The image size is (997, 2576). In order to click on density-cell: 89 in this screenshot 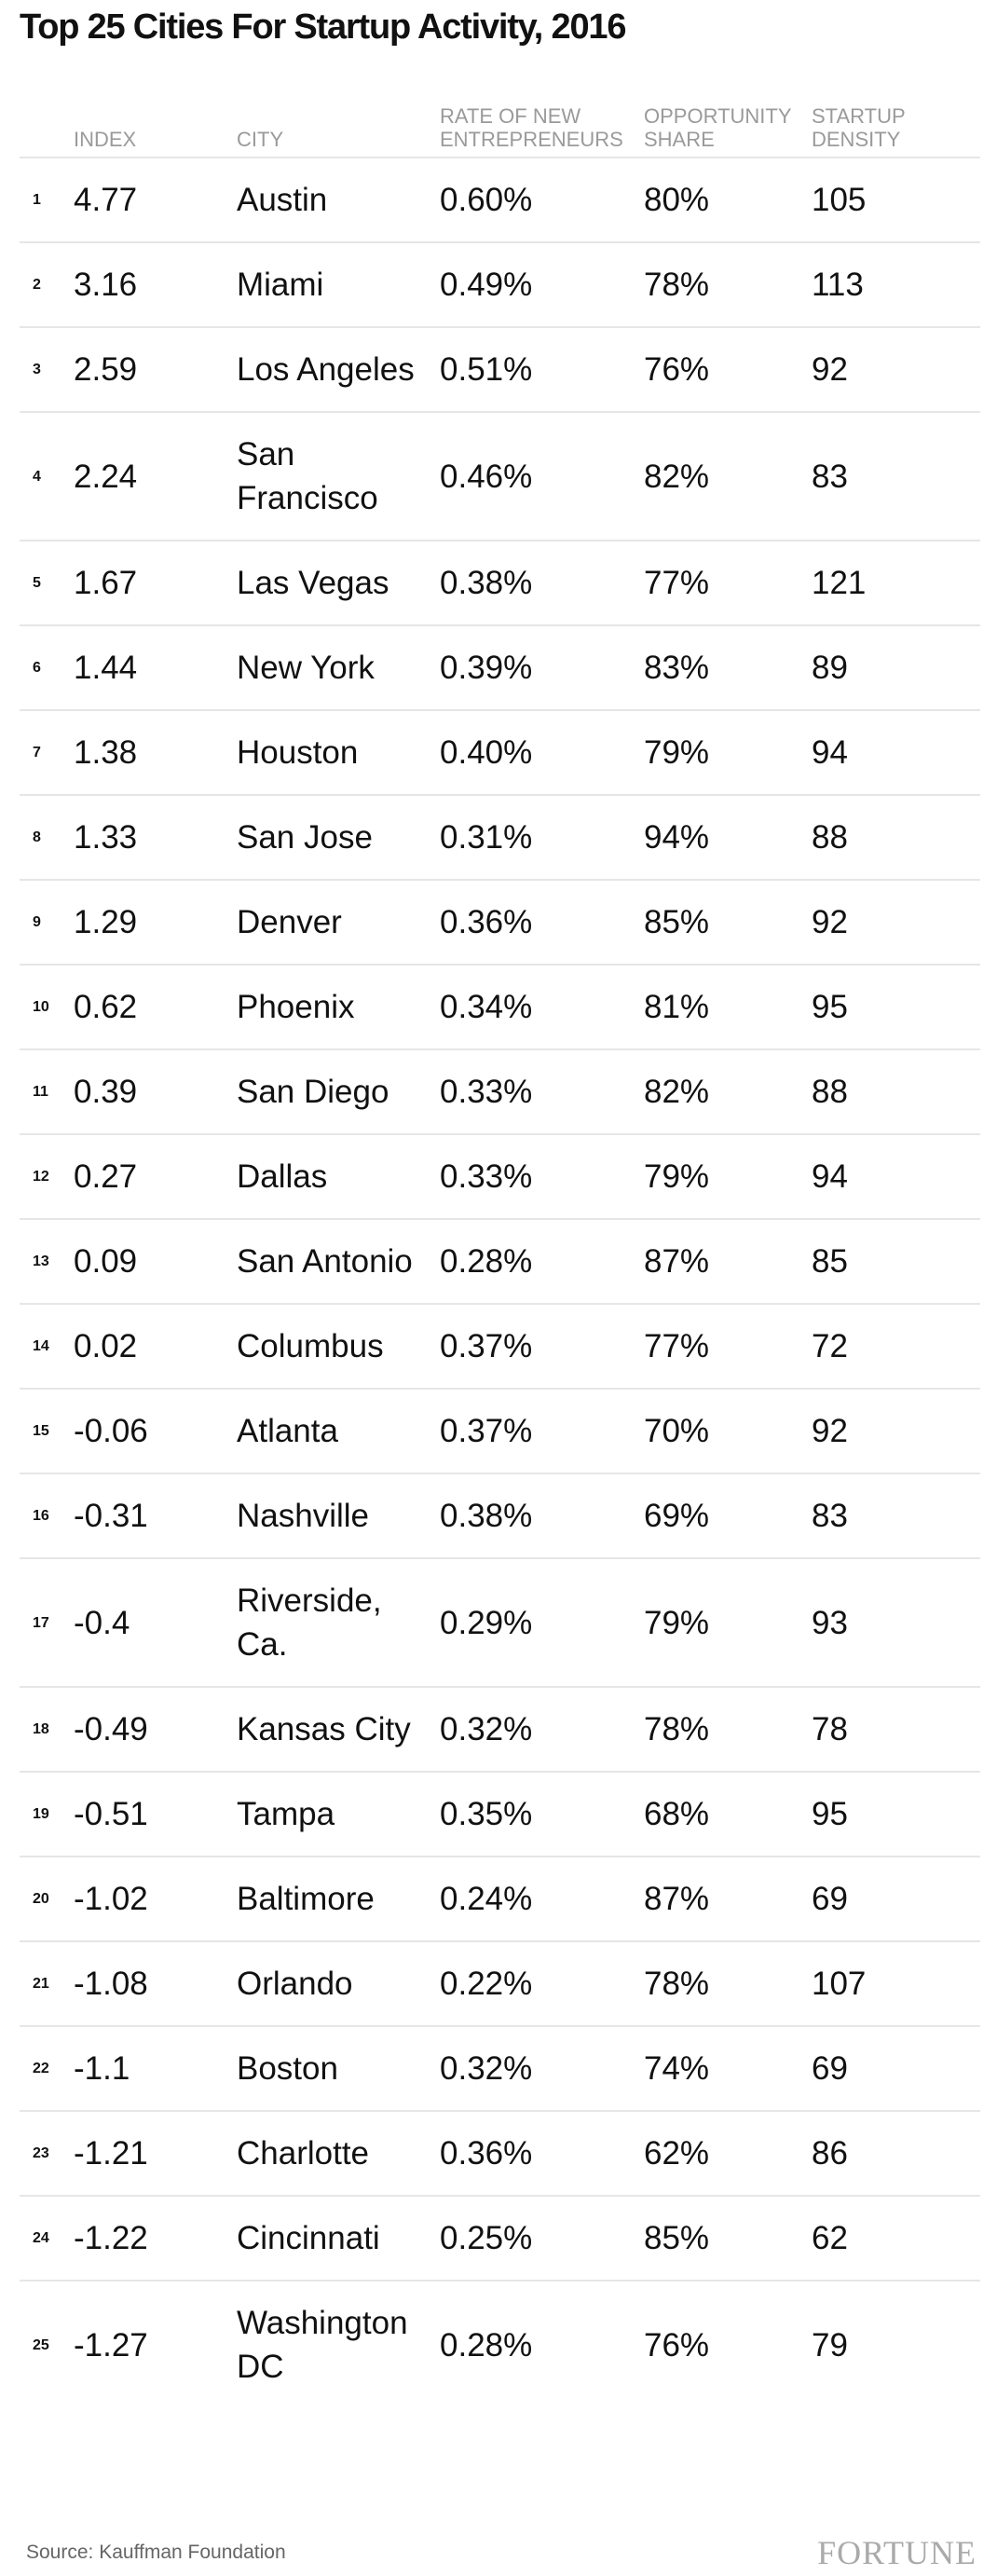, I will do `click(896, 667)`.